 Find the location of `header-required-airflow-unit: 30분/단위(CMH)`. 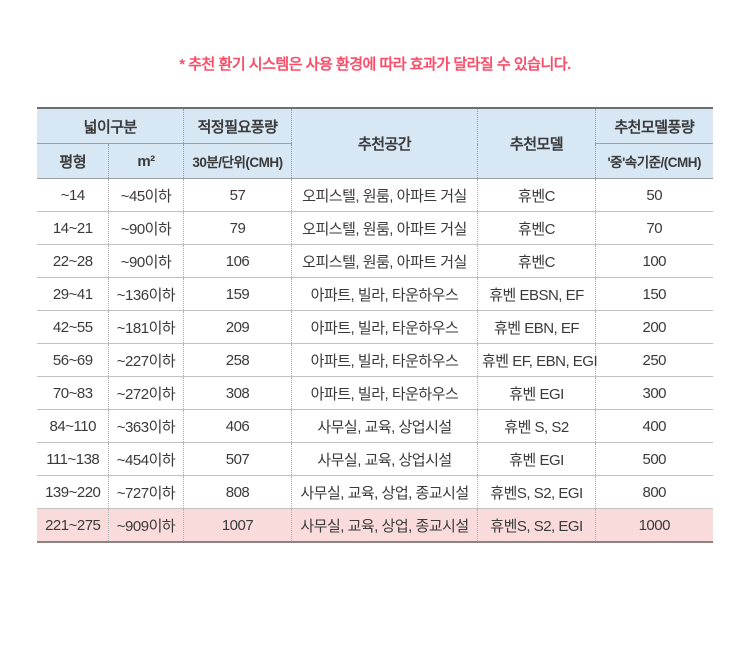

header-required-airflow-unit: 30분/단위(CMH) is located at coordinates (237, 161).